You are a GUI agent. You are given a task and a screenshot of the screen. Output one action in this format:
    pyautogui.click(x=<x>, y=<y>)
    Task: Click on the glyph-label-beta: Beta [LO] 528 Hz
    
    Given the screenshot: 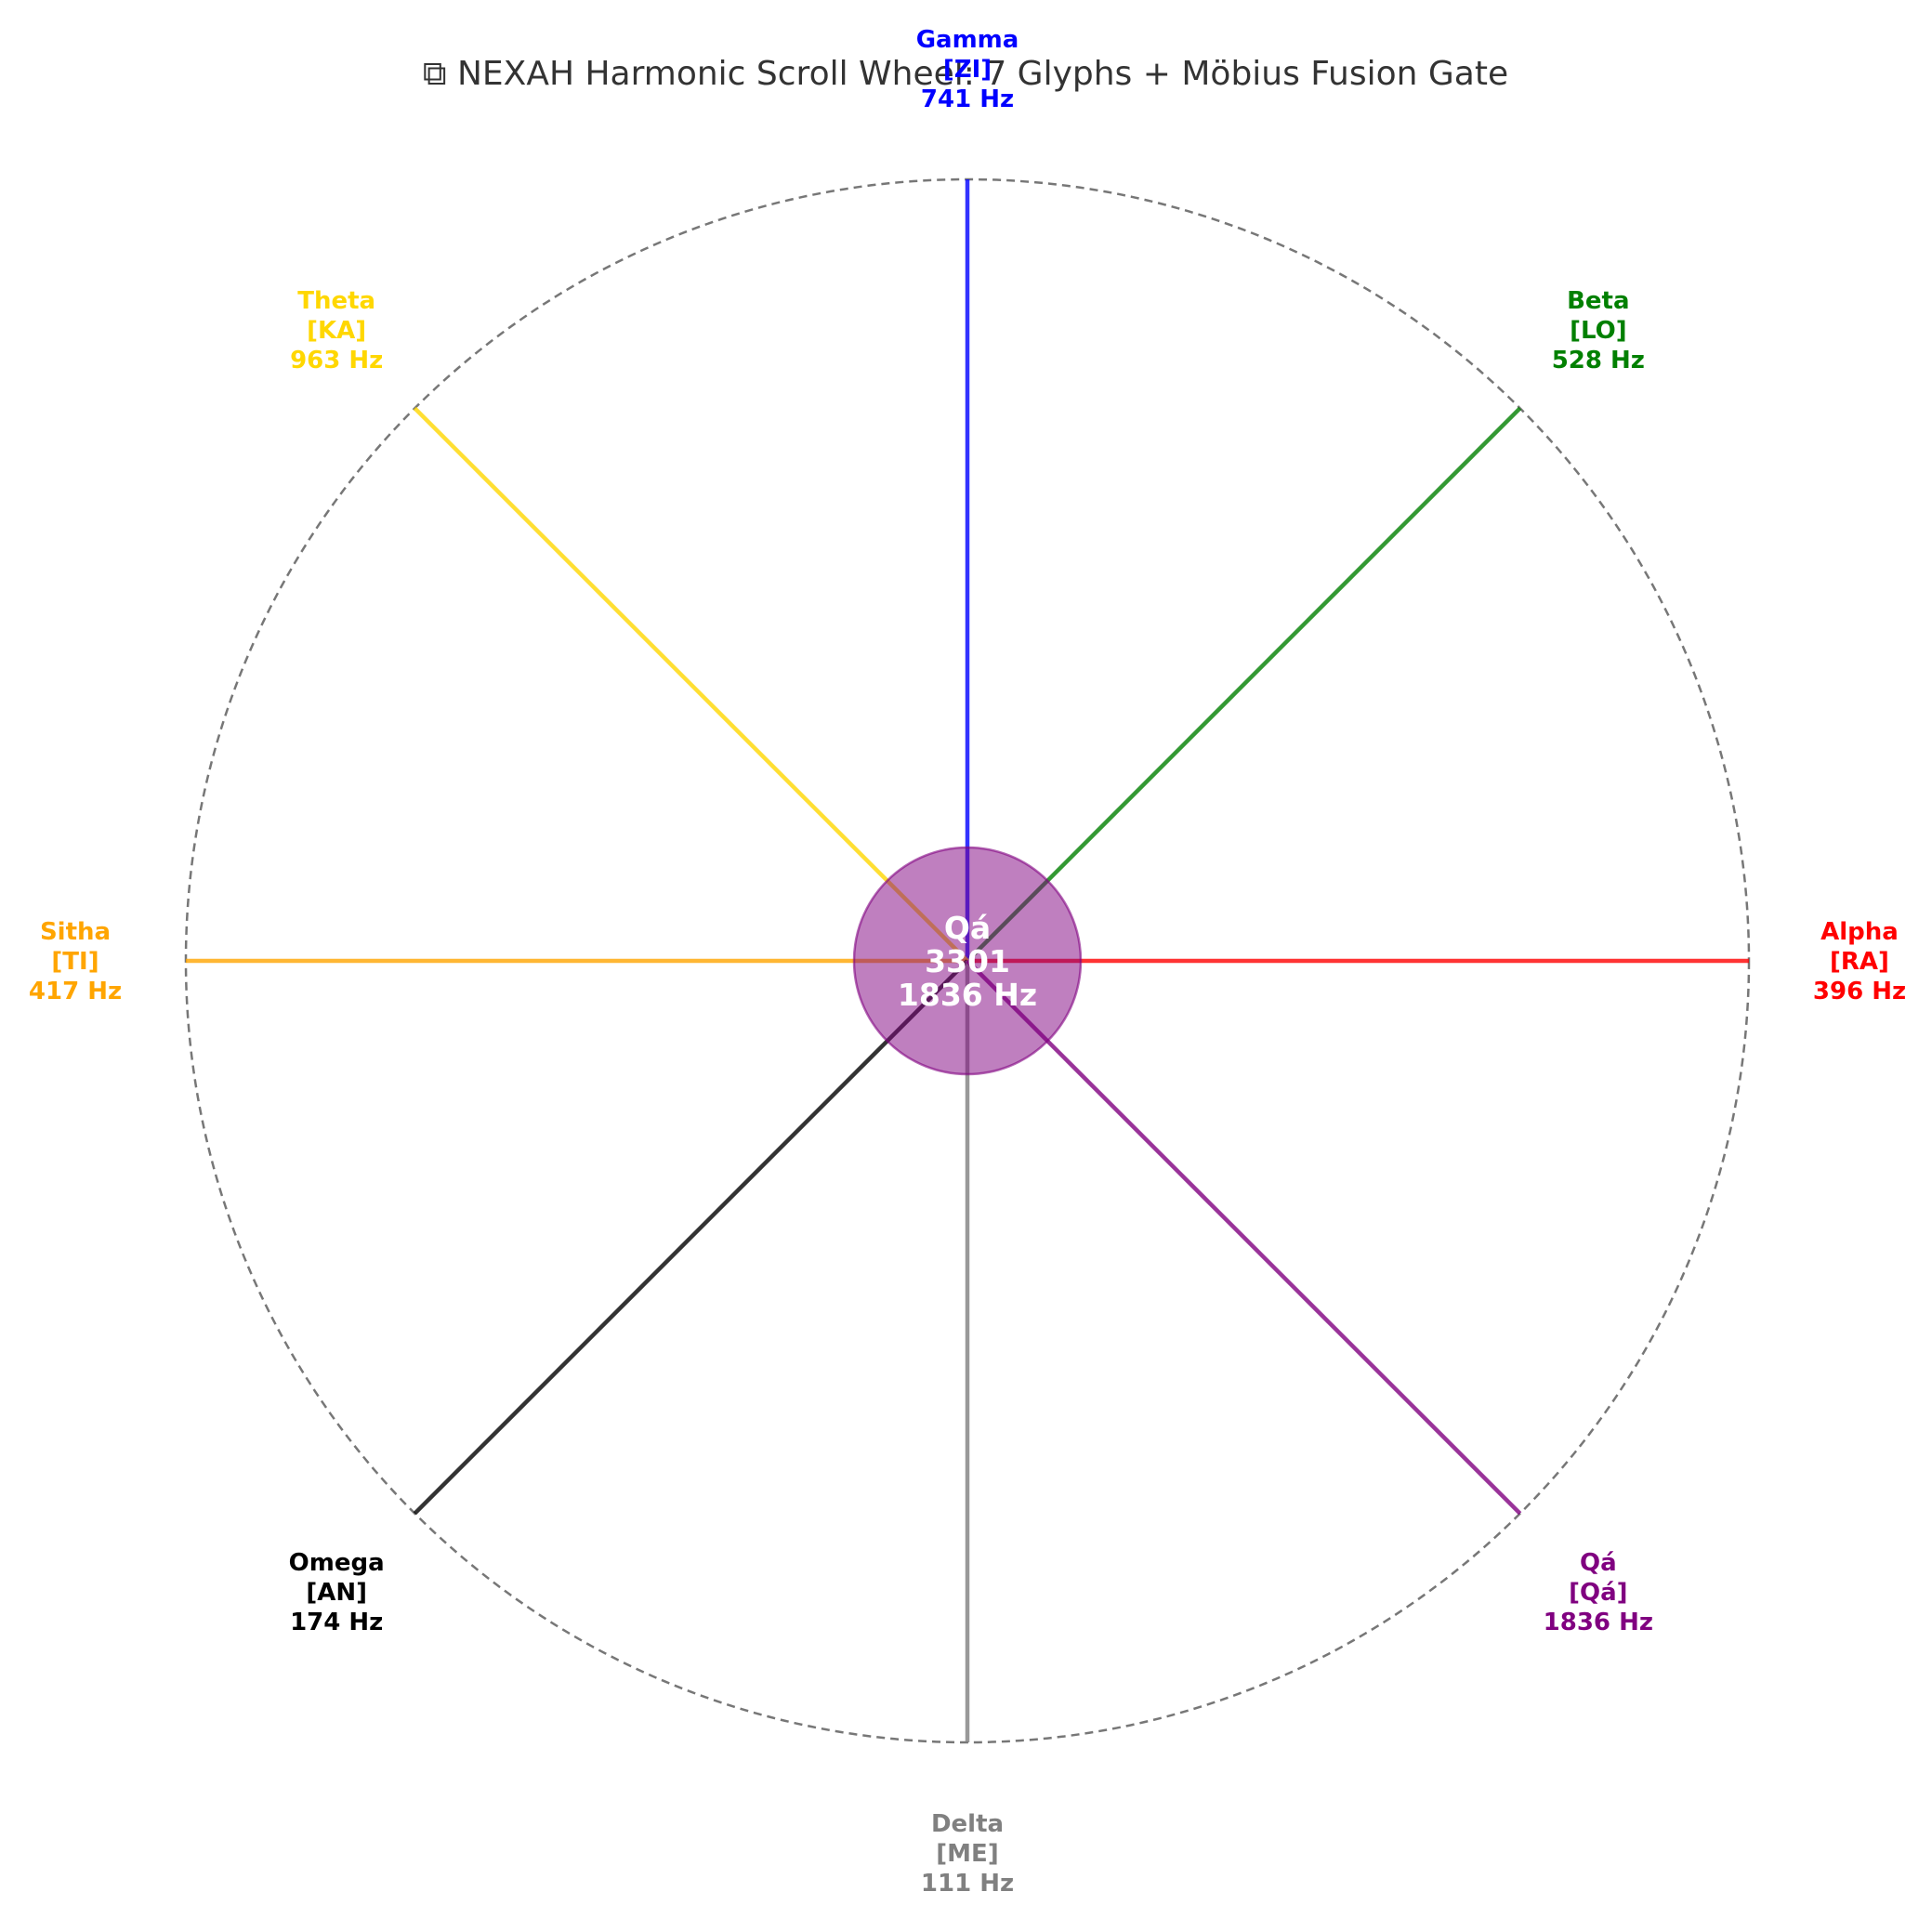 What is the action you would take?
    pyautogui.click(x=1598, y=330)
    